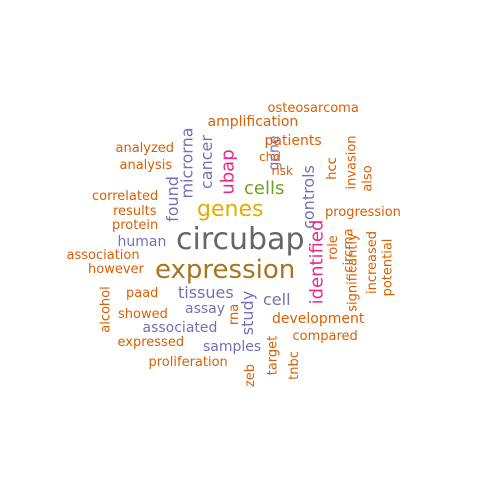 Image resolution: width=480 pixels, height=480 pixels. Describe the element at coordinates (363, 212) in the screenshot. I see `word-progression: progression` at that location.